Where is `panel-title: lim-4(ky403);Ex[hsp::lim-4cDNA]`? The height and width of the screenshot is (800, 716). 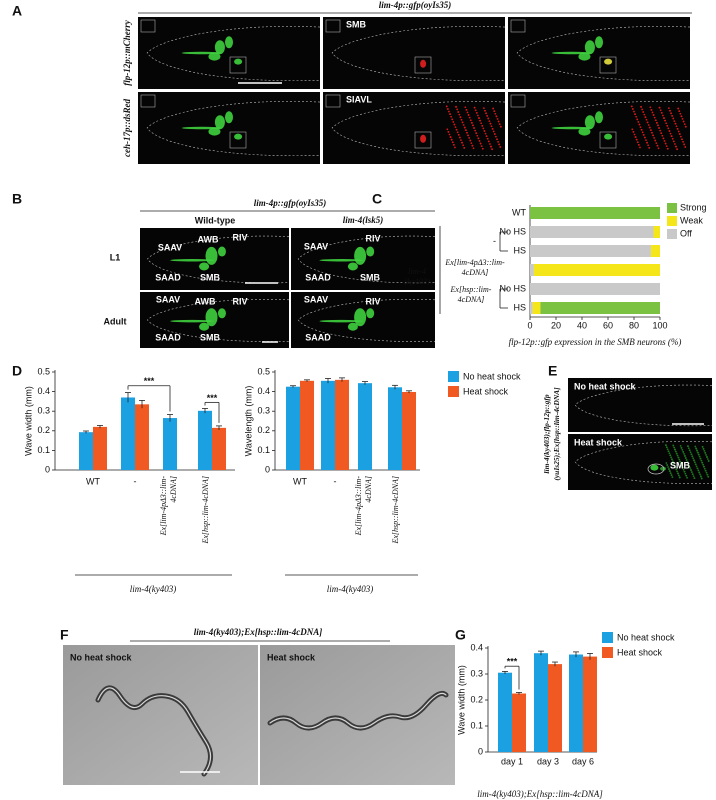
panel-title: lim-4(ky403);Ex[hsp::lim-4cDNA] is located at coordinates (258, 632).